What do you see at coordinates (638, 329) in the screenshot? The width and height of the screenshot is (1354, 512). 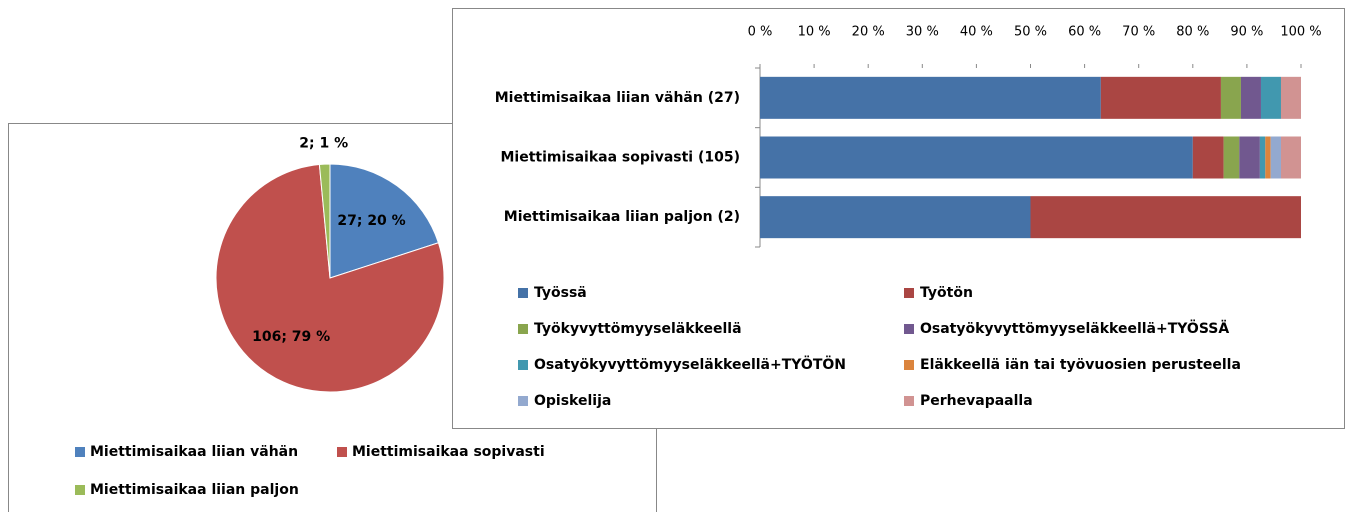 I see `legend-label: Työkyvyttömyyseläkkeellä` at bounding box center [638, 329].